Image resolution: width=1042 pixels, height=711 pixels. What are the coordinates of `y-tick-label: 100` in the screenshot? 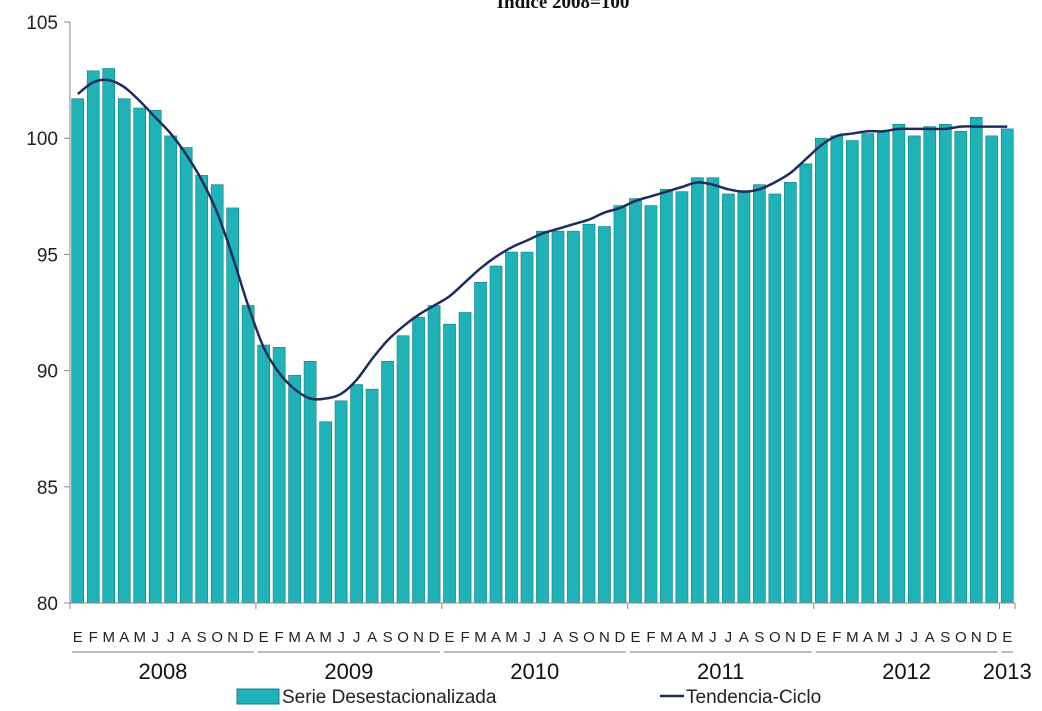 It's located at (42, 139).